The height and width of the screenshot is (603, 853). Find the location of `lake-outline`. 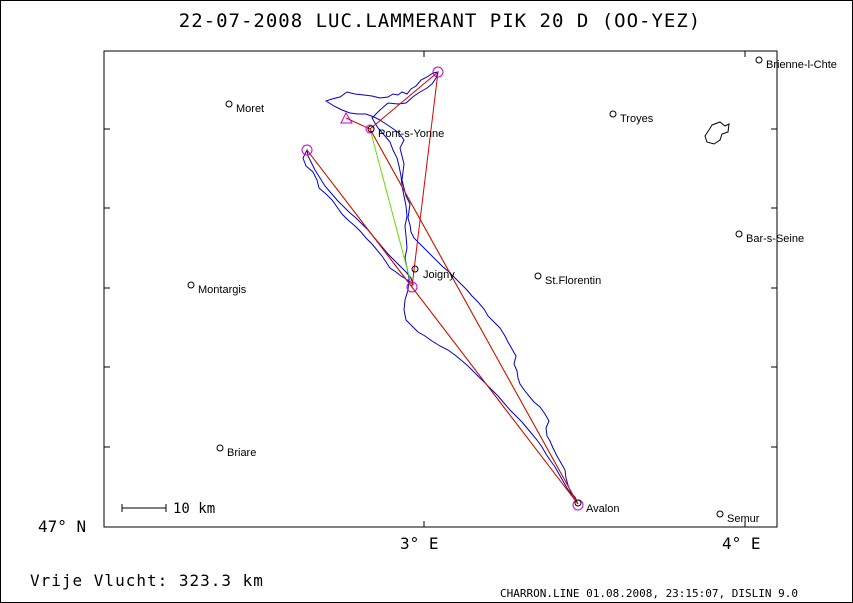

lake-outline is located at coordinates (717, 133).